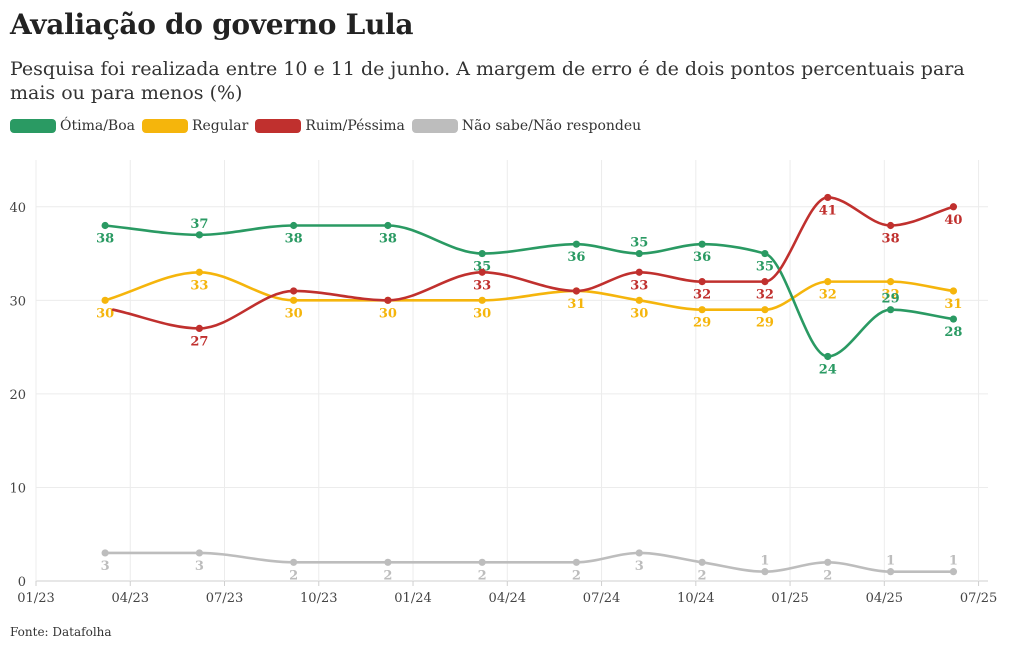 The width and height of the screenshot is (1020, 650). What do you see at coordinates (61, 632) in the screenshot?
I see `source-note: Fonte: Datafolha` at bounding box center [61, 632].